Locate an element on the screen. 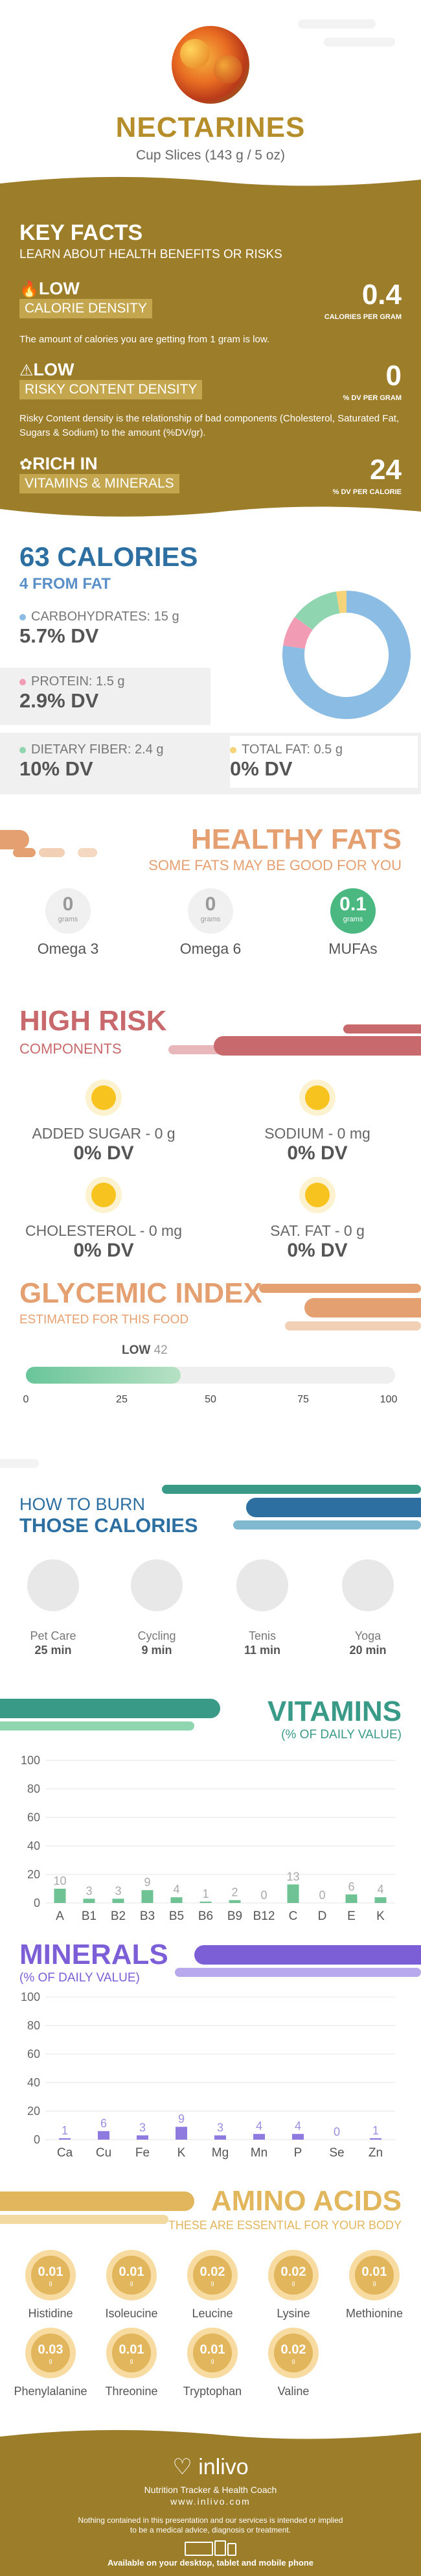 This screenshot has width=421, height=2576. gi-level-marker: LOW 42 is located at coordinates (145, 1350).